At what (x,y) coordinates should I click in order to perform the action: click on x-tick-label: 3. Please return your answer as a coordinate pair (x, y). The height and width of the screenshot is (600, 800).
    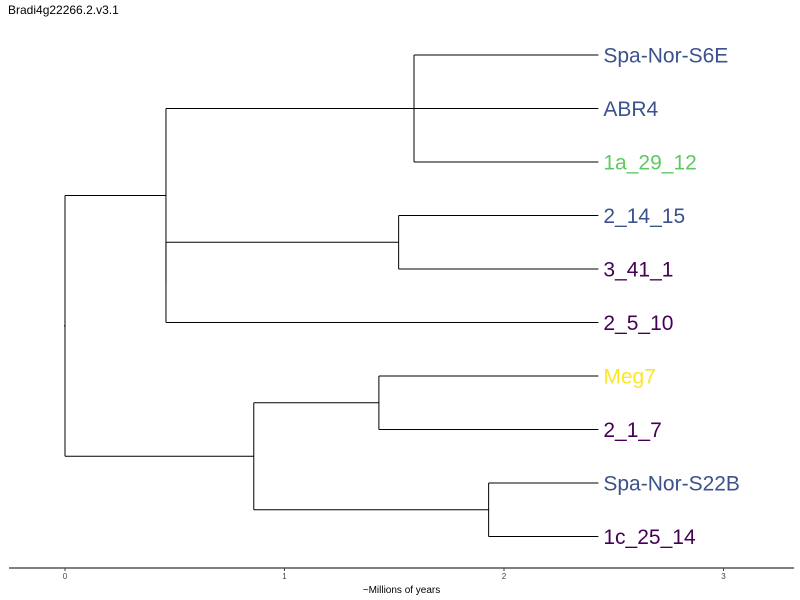
    Looking at the image, I should click on (723, 576).